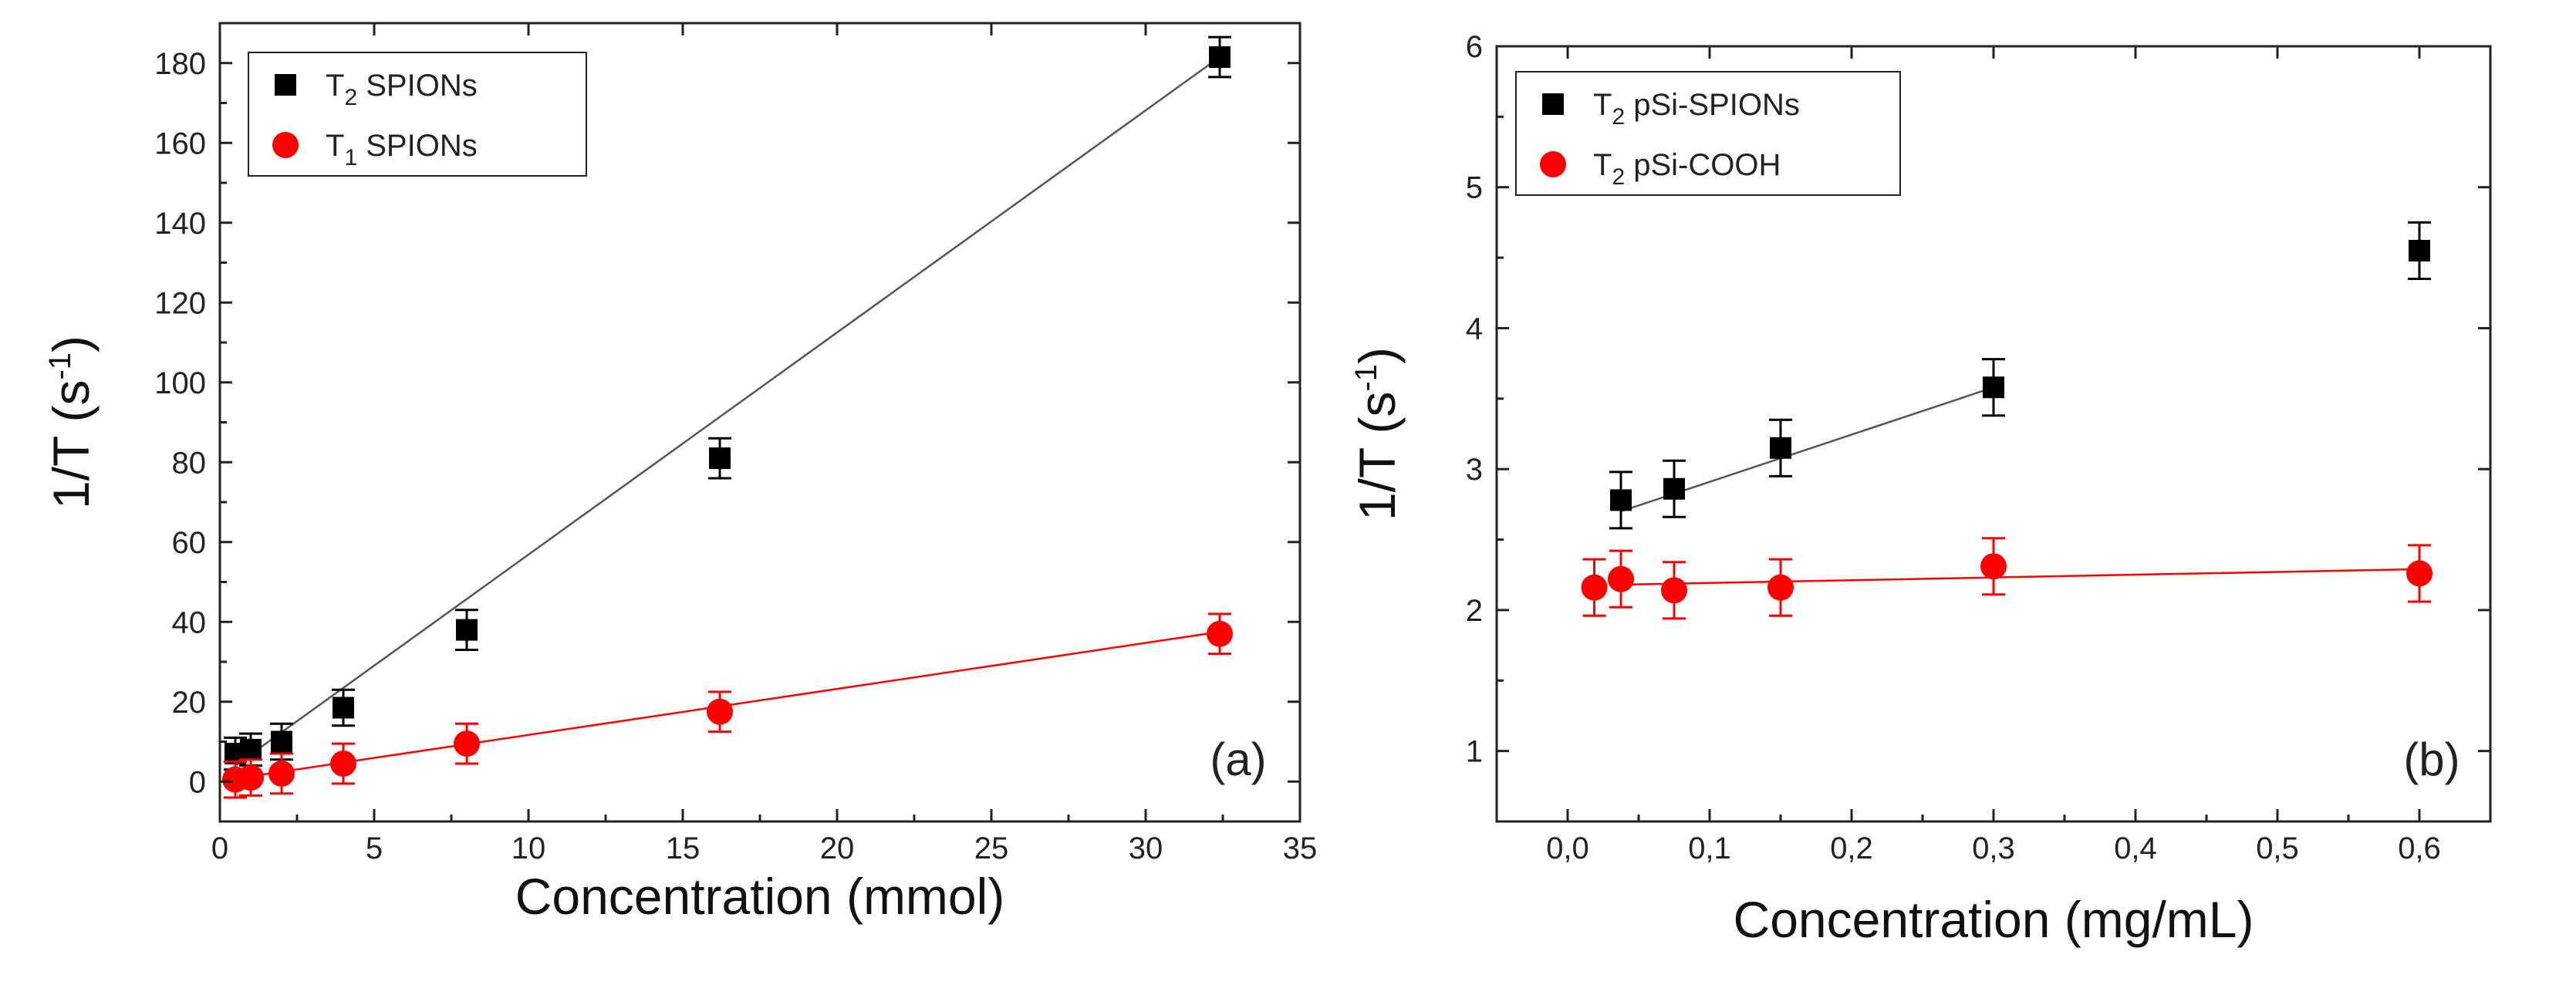 The image size is (2576, 985). I want to click on x-tick-label: 25, so click(991, 848).